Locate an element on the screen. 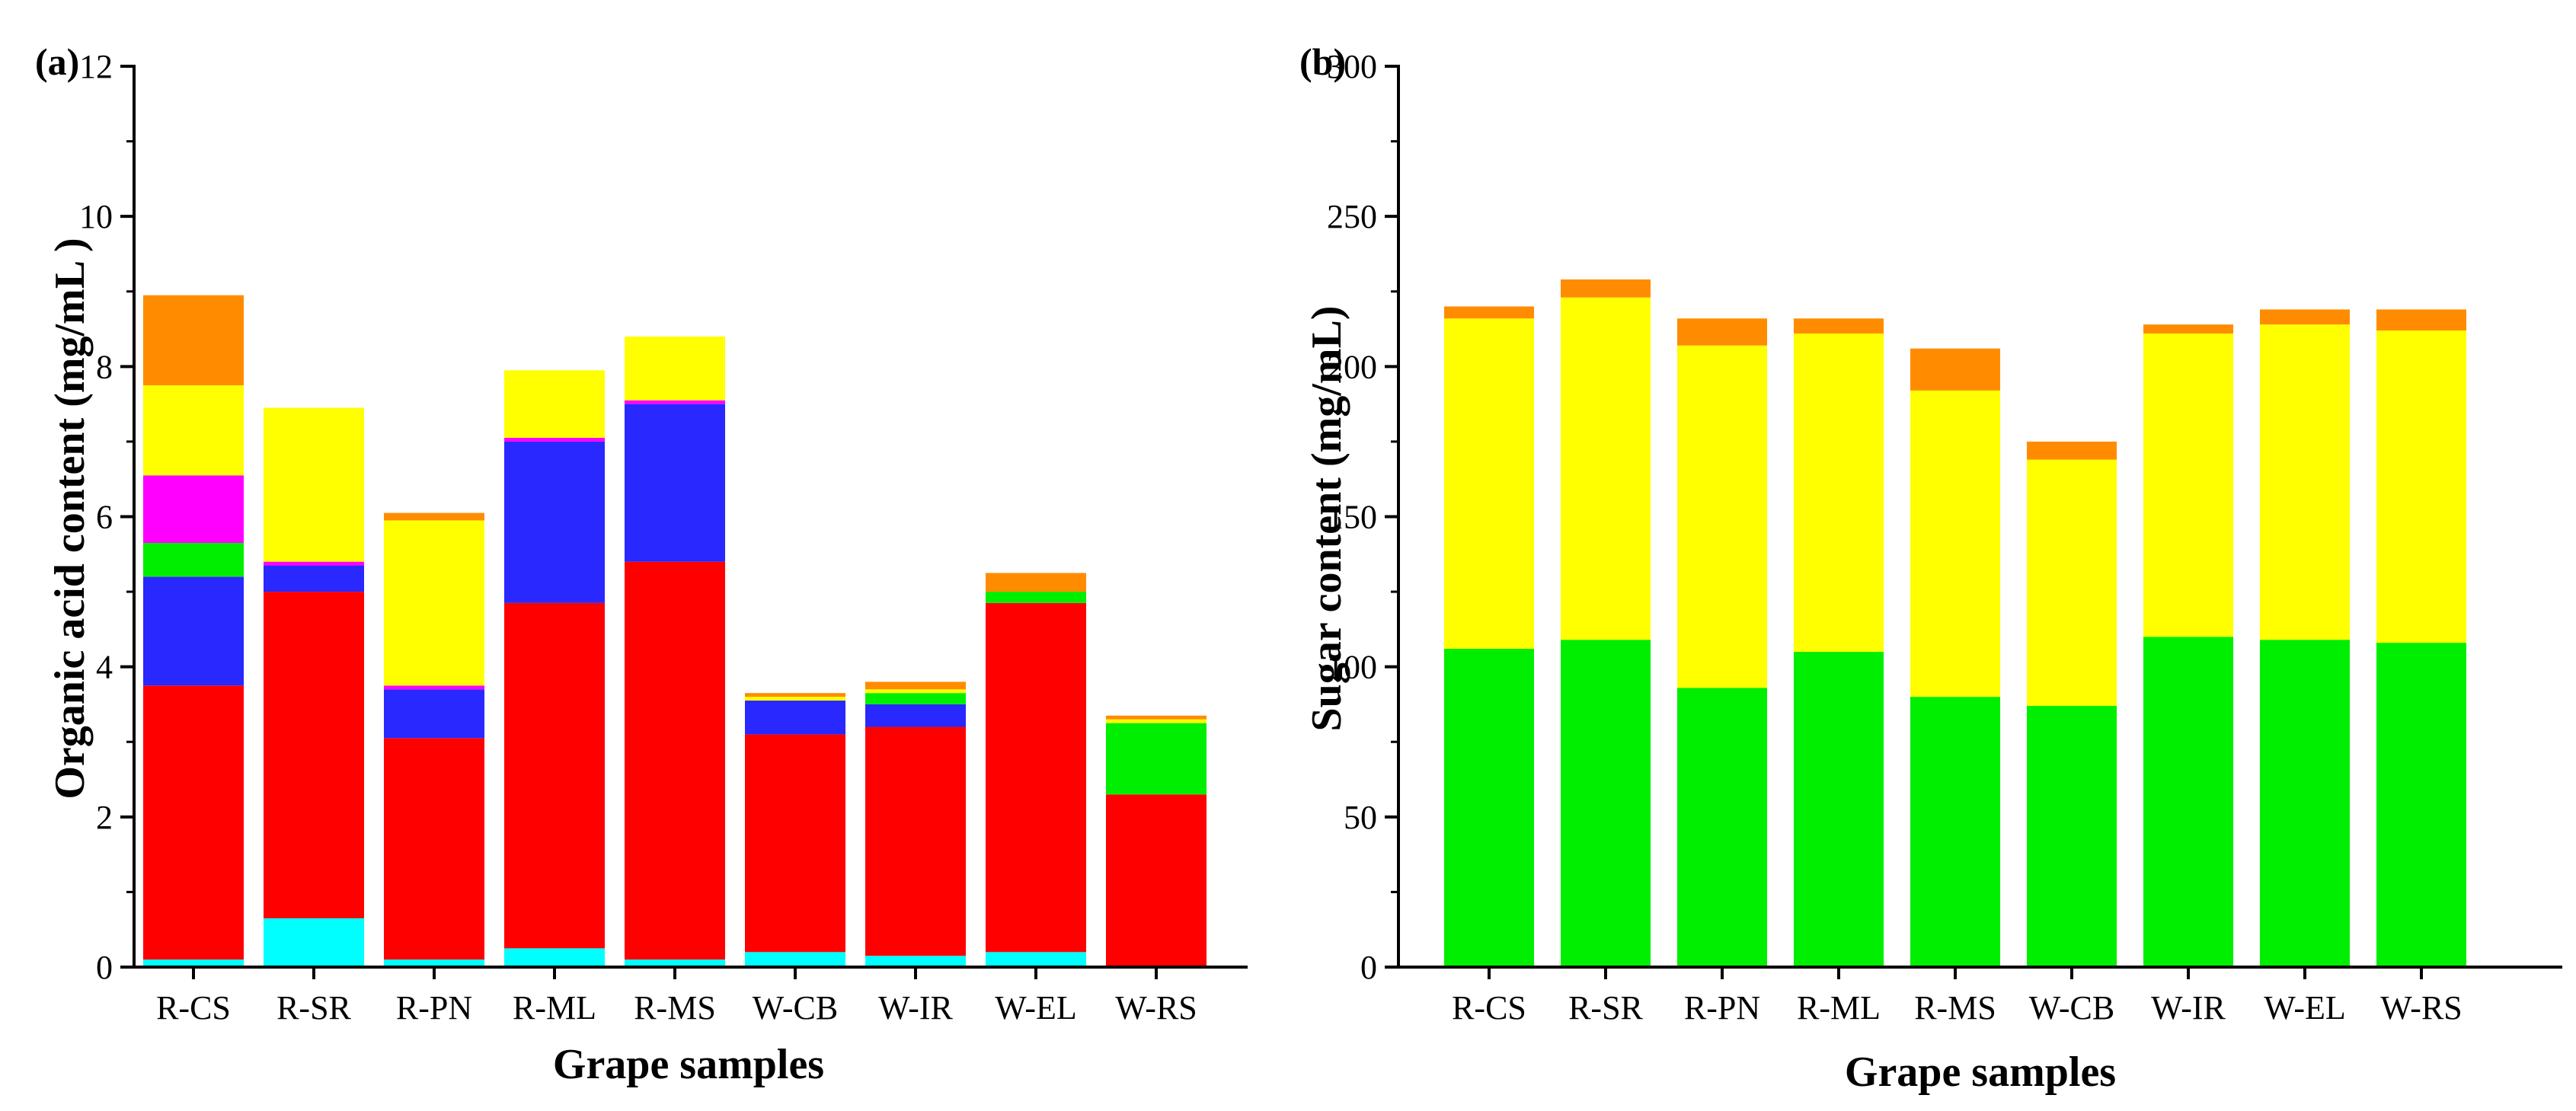  b-bar-r-sr-glucose is located at coordinates (1606, 803).